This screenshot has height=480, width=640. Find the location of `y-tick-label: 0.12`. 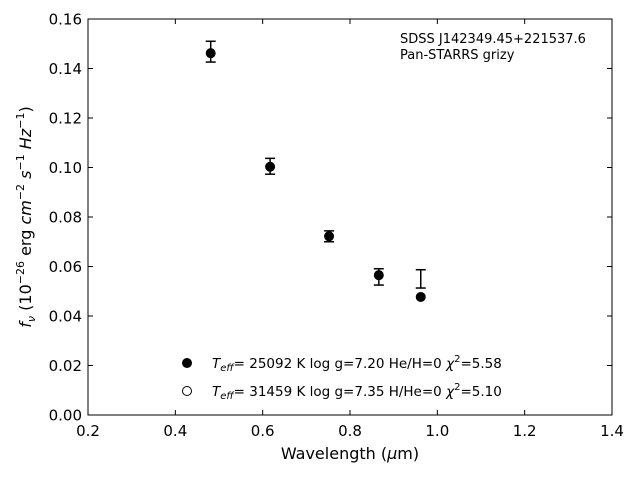

y-tick-label: 0.12 is located at coordinates (65, 119).